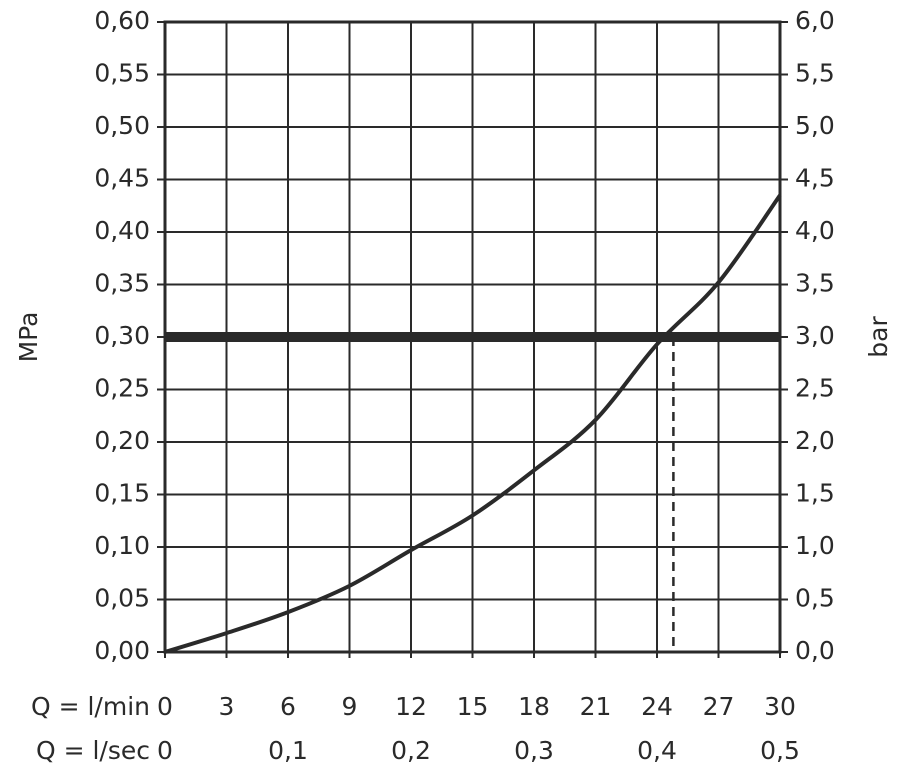 The width and height of the screenshot is (904, 776). What do you see at coordinates (780, 706) in the screenshot?
I see `x-tick-label: 30` at bounding box center [780, 706].